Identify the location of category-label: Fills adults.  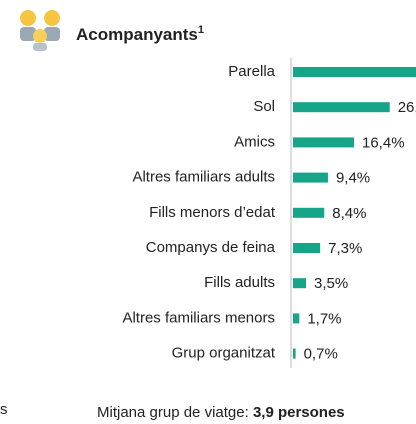
(239, 282).